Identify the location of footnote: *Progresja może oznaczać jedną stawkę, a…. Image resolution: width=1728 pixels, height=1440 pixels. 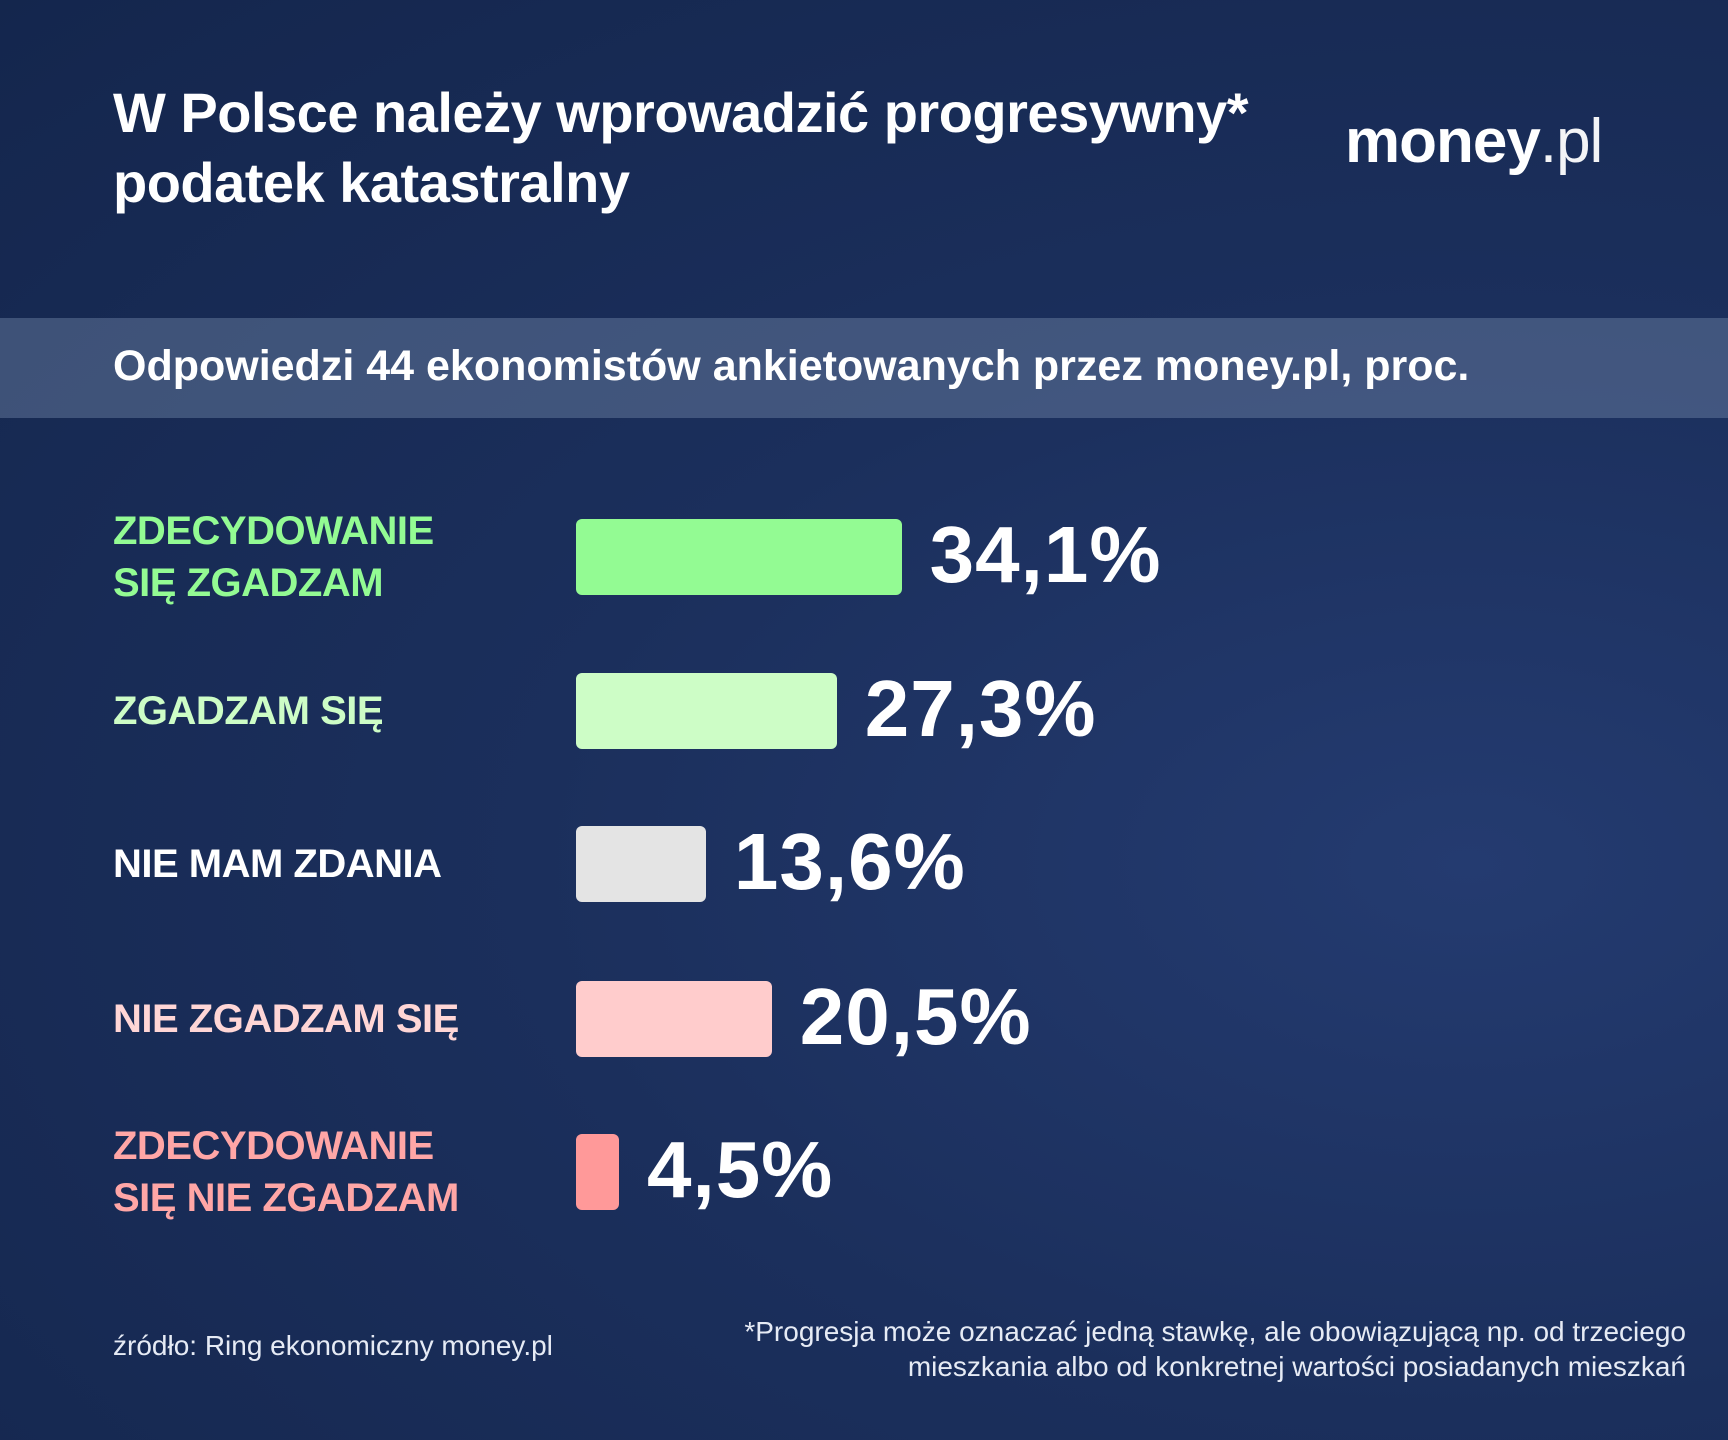
(1215, 1349).